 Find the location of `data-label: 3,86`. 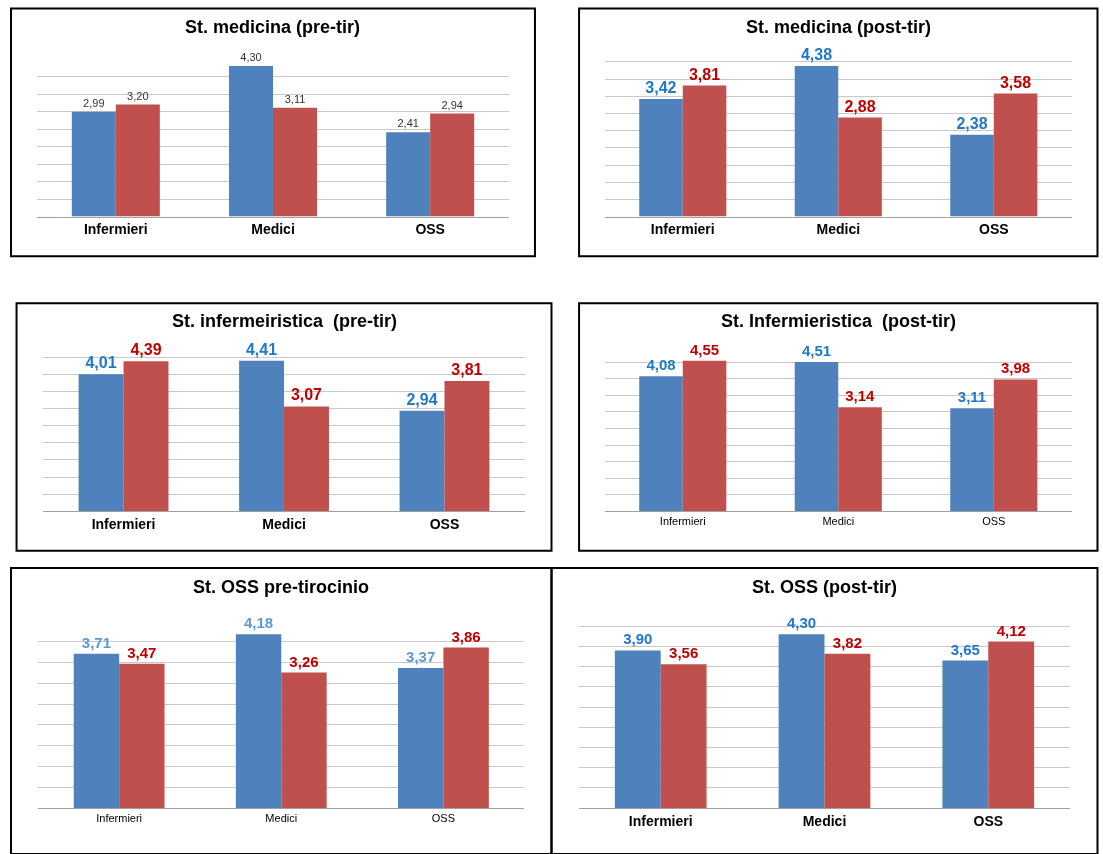

data-label: 3,86 is located at coordinates (466, 636).